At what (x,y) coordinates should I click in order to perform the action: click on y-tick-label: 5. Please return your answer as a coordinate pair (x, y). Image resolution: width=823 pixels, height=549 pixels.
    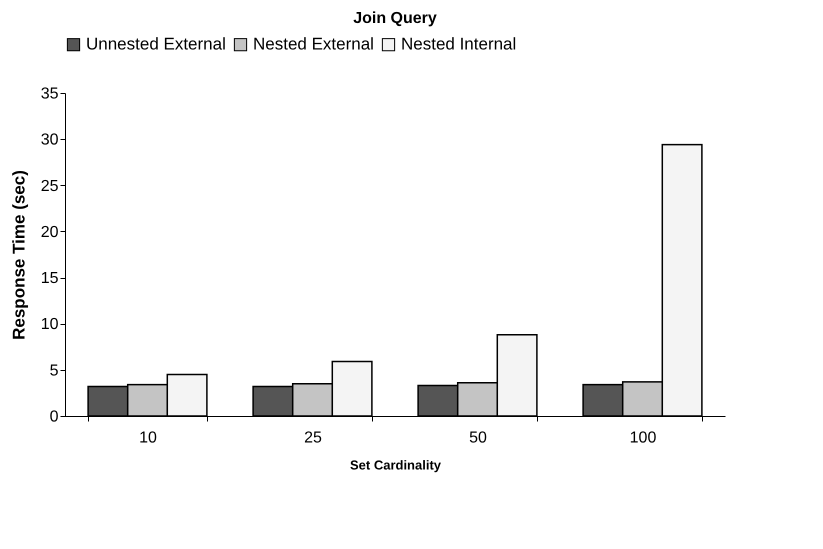
    Looking at the image, I should click on (54, 371).